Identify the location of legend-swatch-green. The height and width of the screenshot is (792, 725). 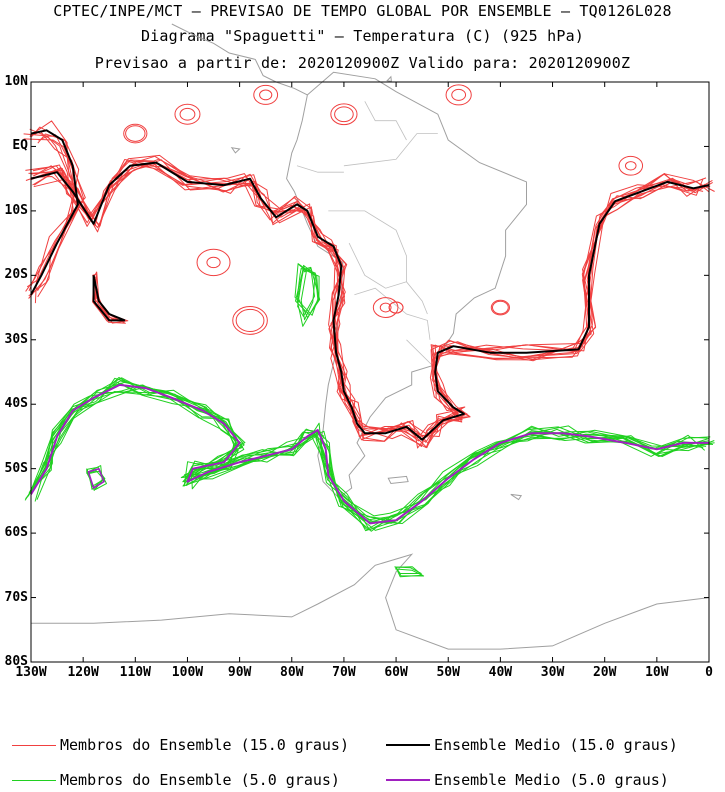
(34, 780).